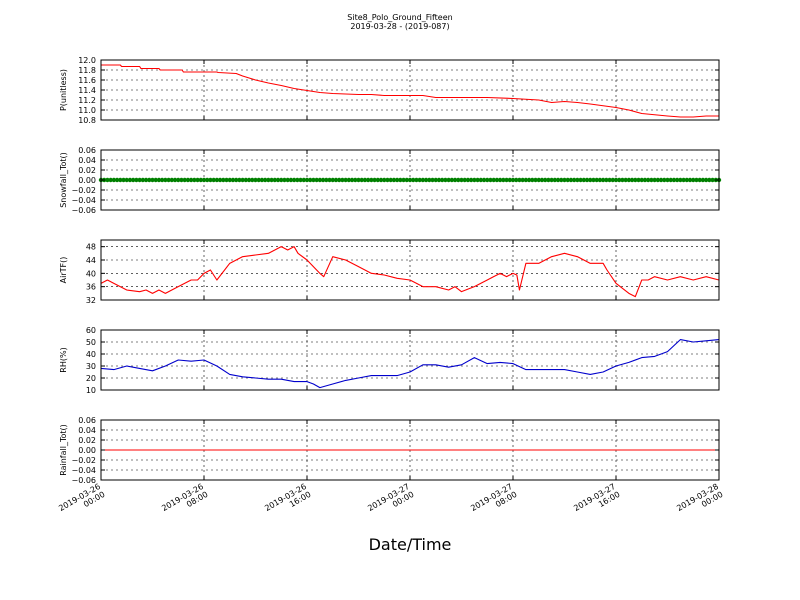 Image resolution: width=800 pixels, height=600 pixels. Describe the element at coordinates (87, 170) in the screenshot. I see `y-tick-label: 0.02` at that location.